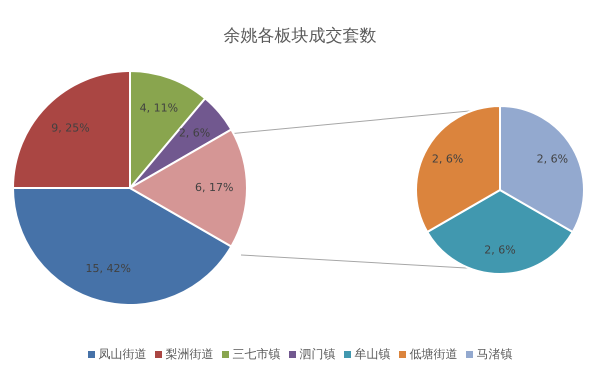  Describe the element at coordinates (70, 127) in the screenshot. I see `data-label: 9, 25%` at that location.